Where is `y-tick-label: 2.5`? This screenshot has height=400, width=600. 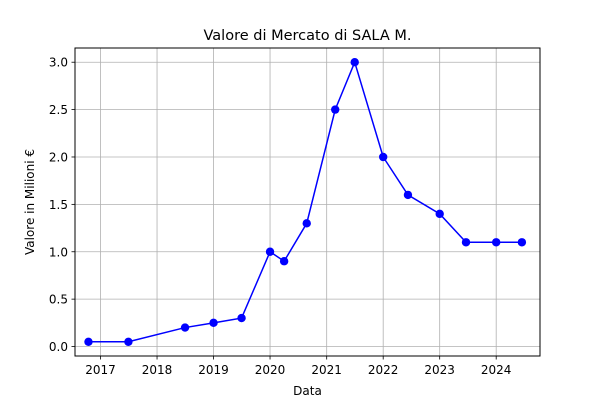 y-tick-label: 2.5 is located at coordinates (58, 110).